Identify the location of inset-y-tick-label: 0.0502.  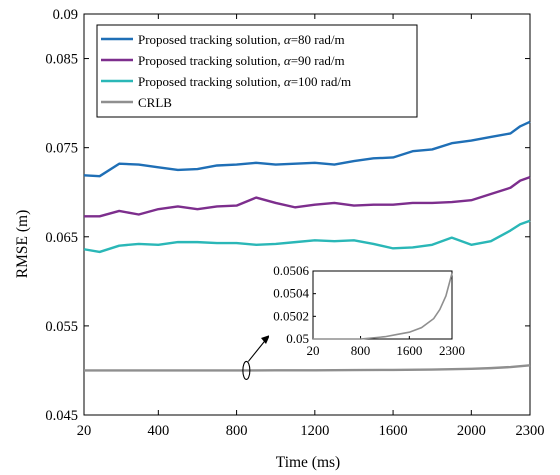
(291, 315).